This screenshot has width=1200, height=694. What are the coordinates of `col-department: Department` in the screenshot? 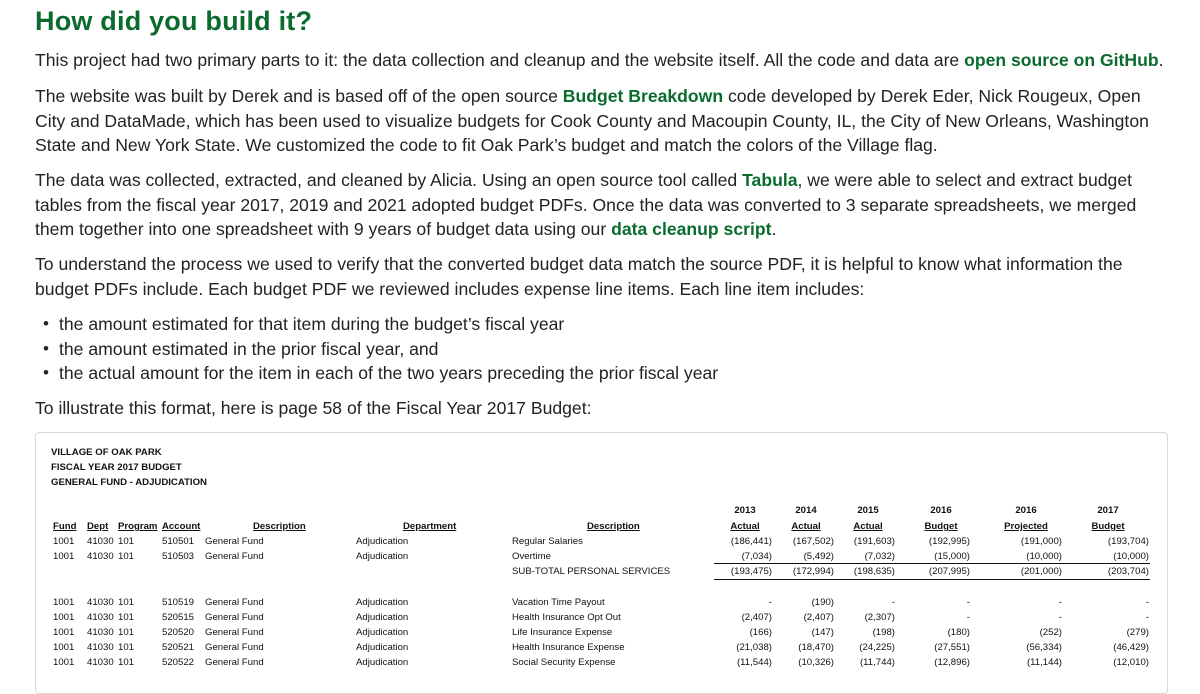 It's located at (429, 526).